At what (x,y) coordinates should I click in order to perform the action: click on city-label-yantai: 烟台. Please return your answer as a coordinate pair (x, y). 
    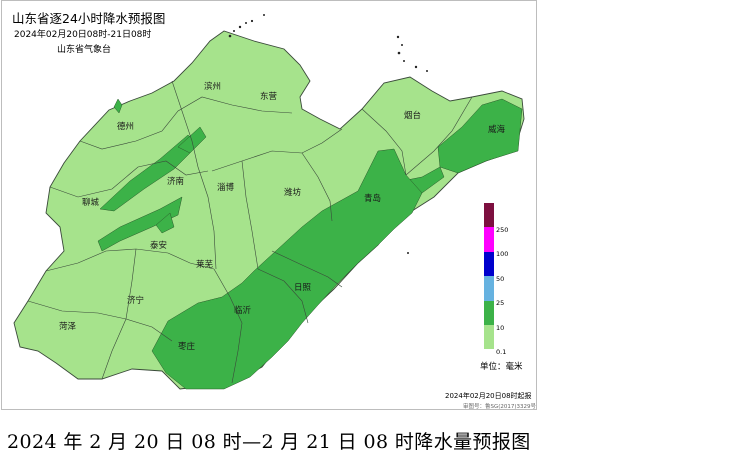
    Looking at the image, I should click on (413, 116).